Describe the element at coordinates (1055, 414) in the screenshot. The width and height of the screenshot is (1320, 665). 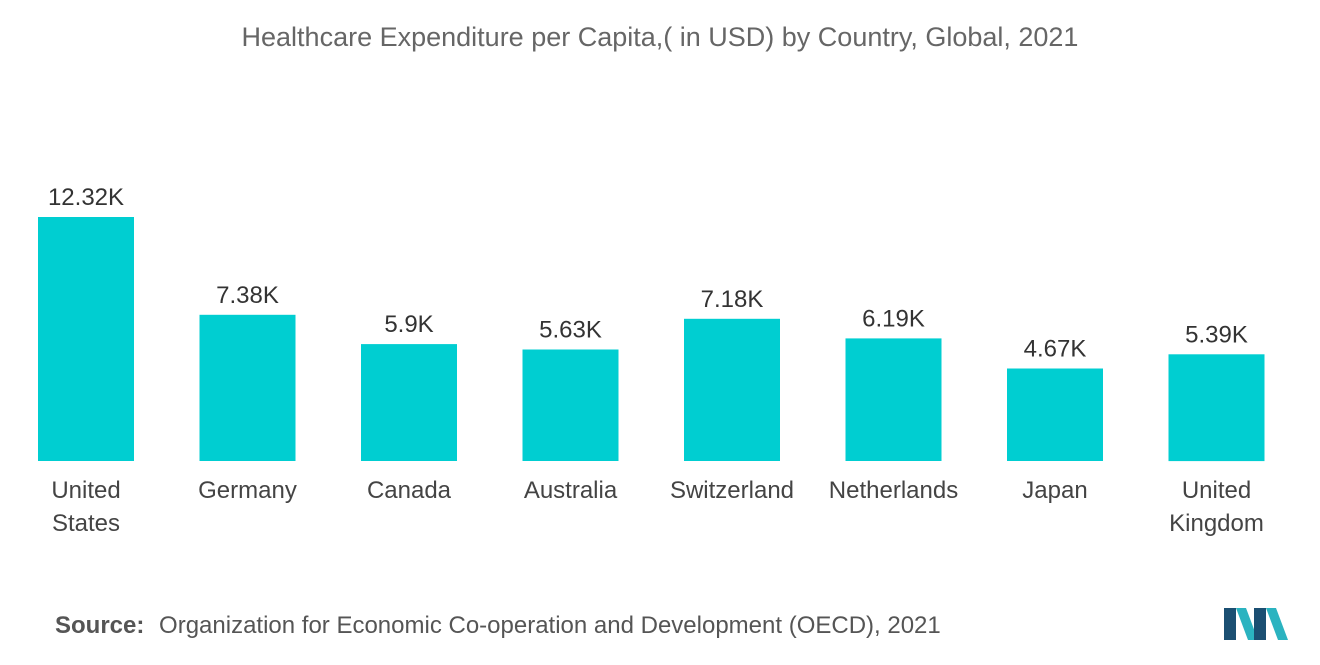
I see `bar-japan` at that location.